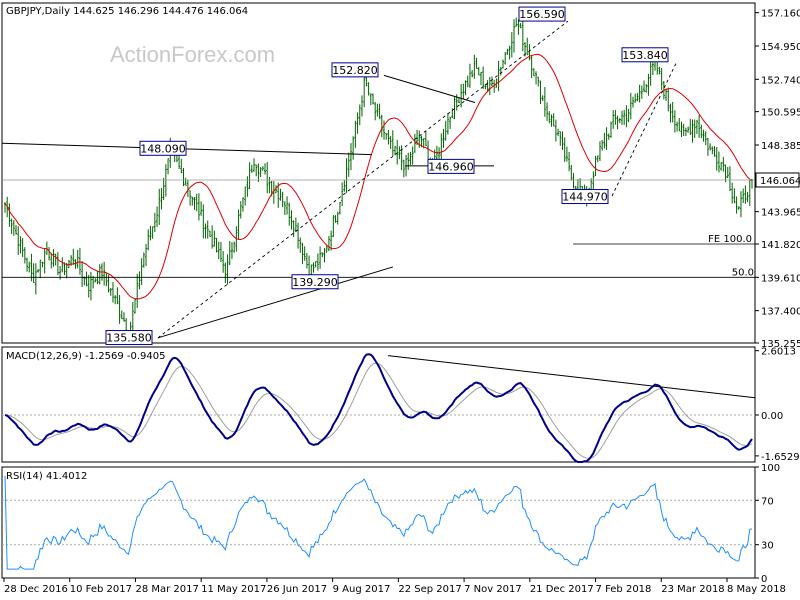  What do you see at coordinates (362, 589) in the screenshot?
I see `x-tick-label: 9 Aug 2017` at bounding box center [362, 589].